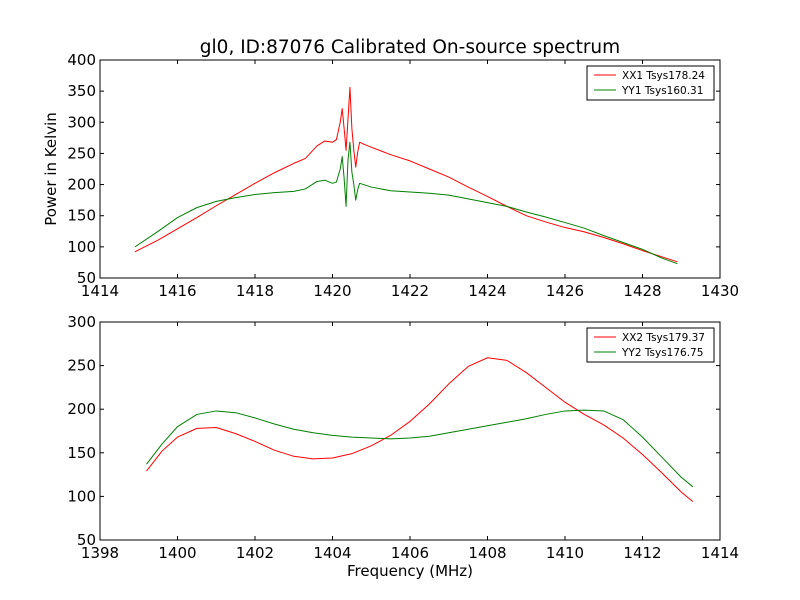 The image size is (800, 600). I want to click on y-axis-label-top: Power in Kelvin, so click(51, 169).